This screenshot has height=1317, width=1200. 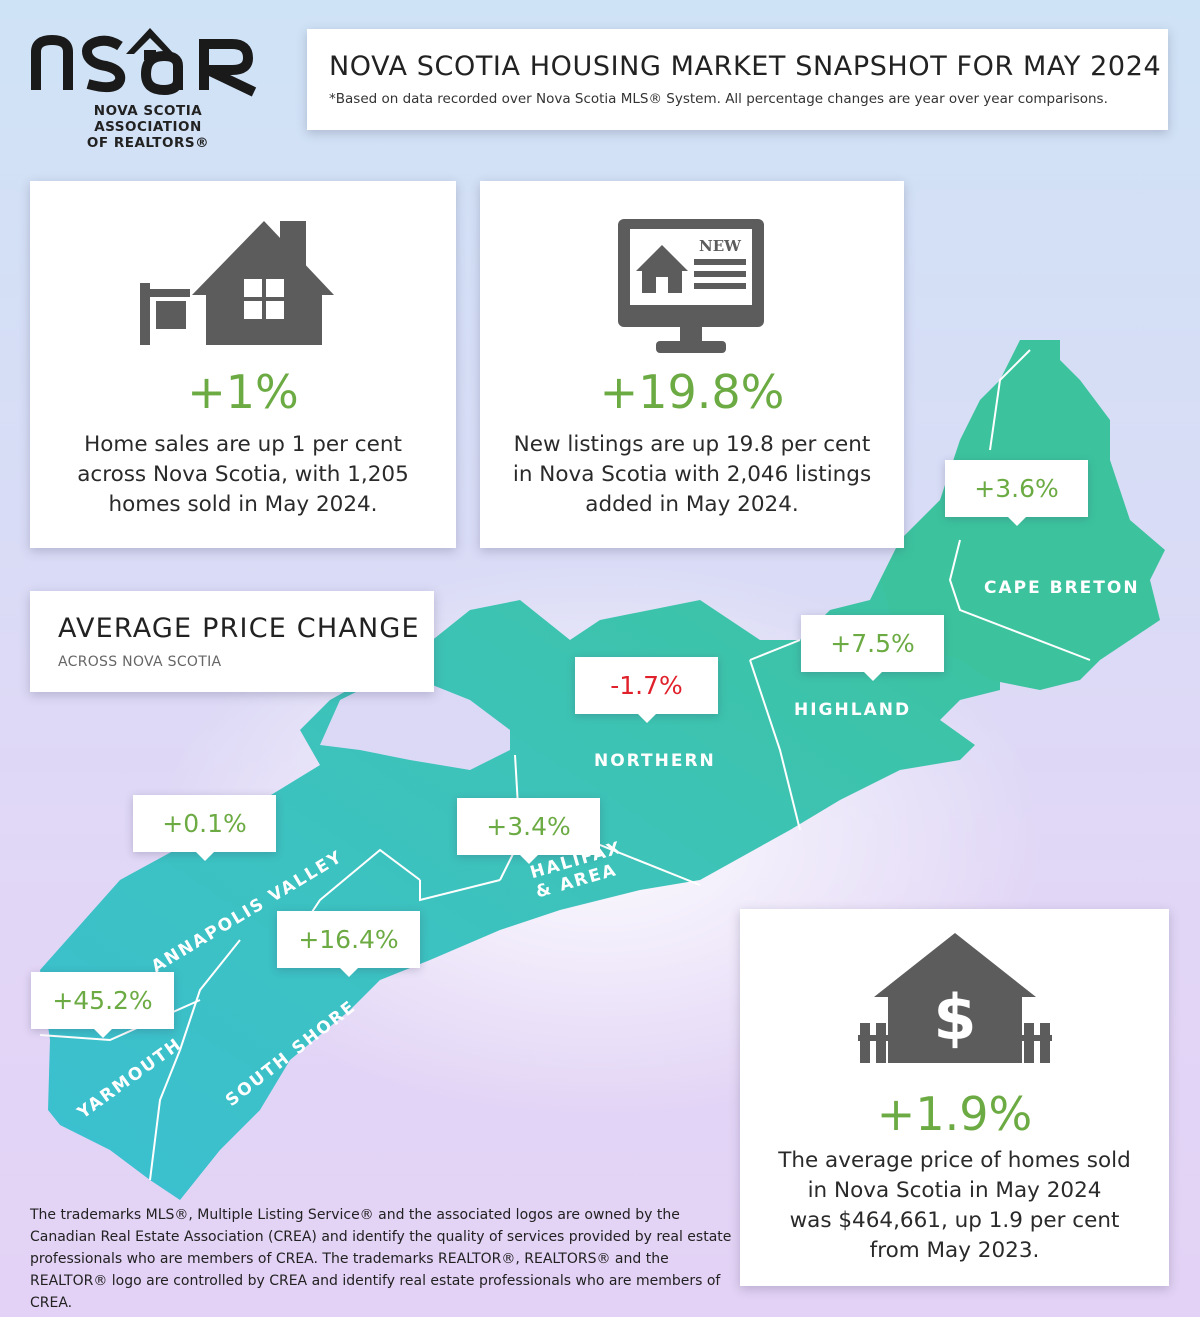 I want to click on price-line4: from May 2023., so click(x=954, y=1250).